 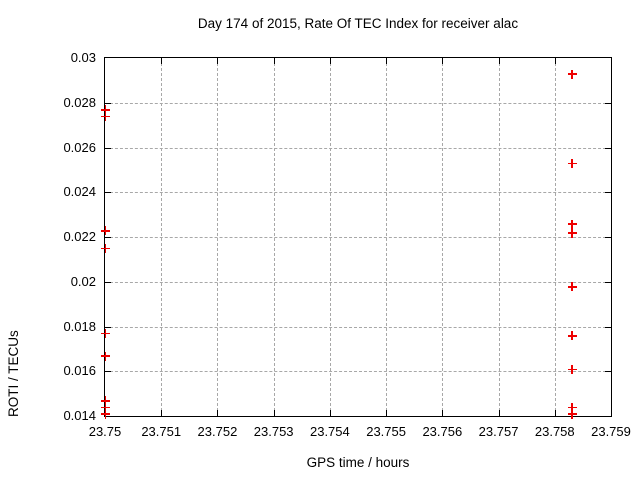 What do you see at coordinates (329, 431) in the screenshot?
I see `x-tick-label: 23.754` at bounding box center [329, 431].